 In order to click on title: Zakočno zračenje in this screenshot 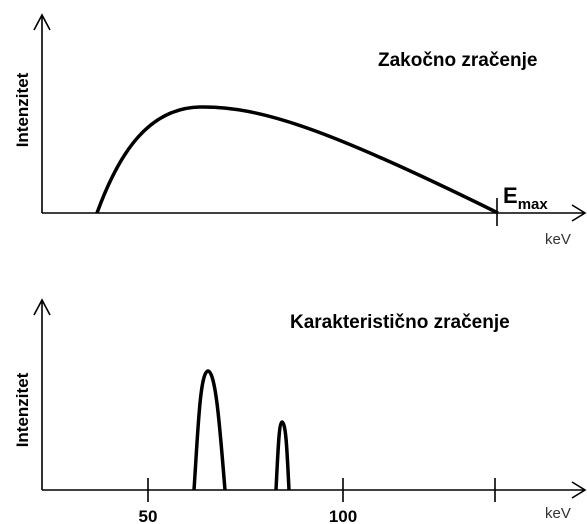, I will do `click(457, 60)`.